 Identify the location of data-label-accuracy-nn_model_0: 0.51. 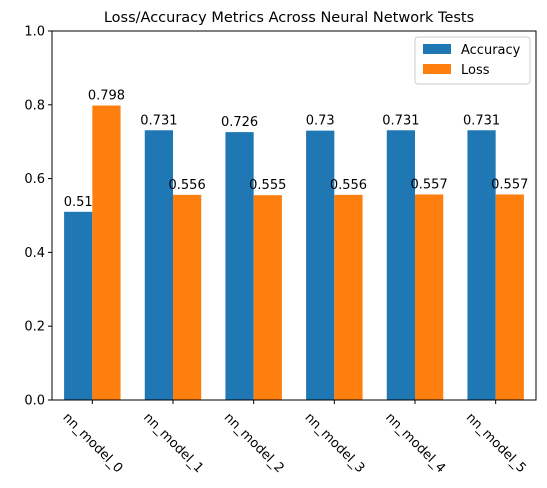
(78, 202).